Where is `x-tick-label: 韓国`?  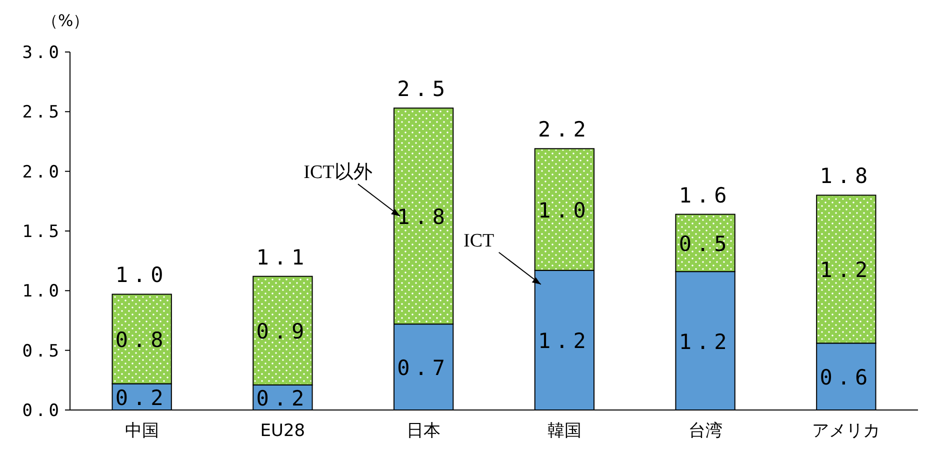
x-tick-label: 韓国 is located at coordinates (564, 431).